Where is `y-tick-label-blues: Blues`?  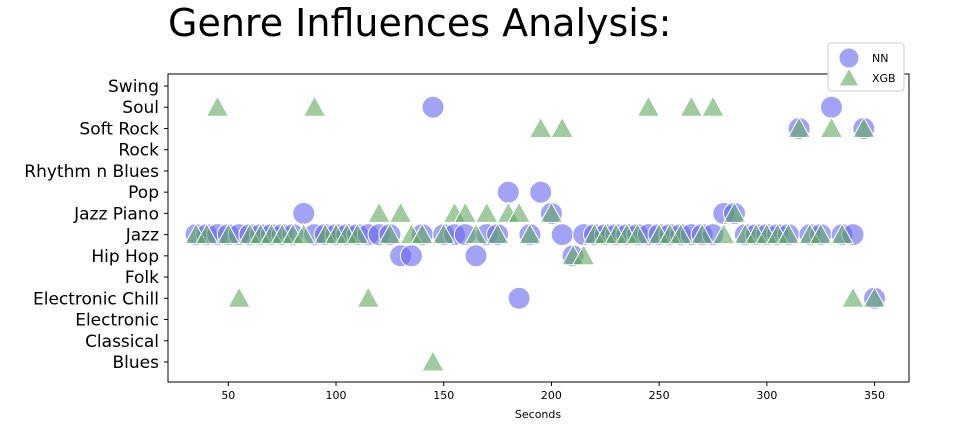 y-tick-label-blues: Blues is located at coordinates (136, 363).